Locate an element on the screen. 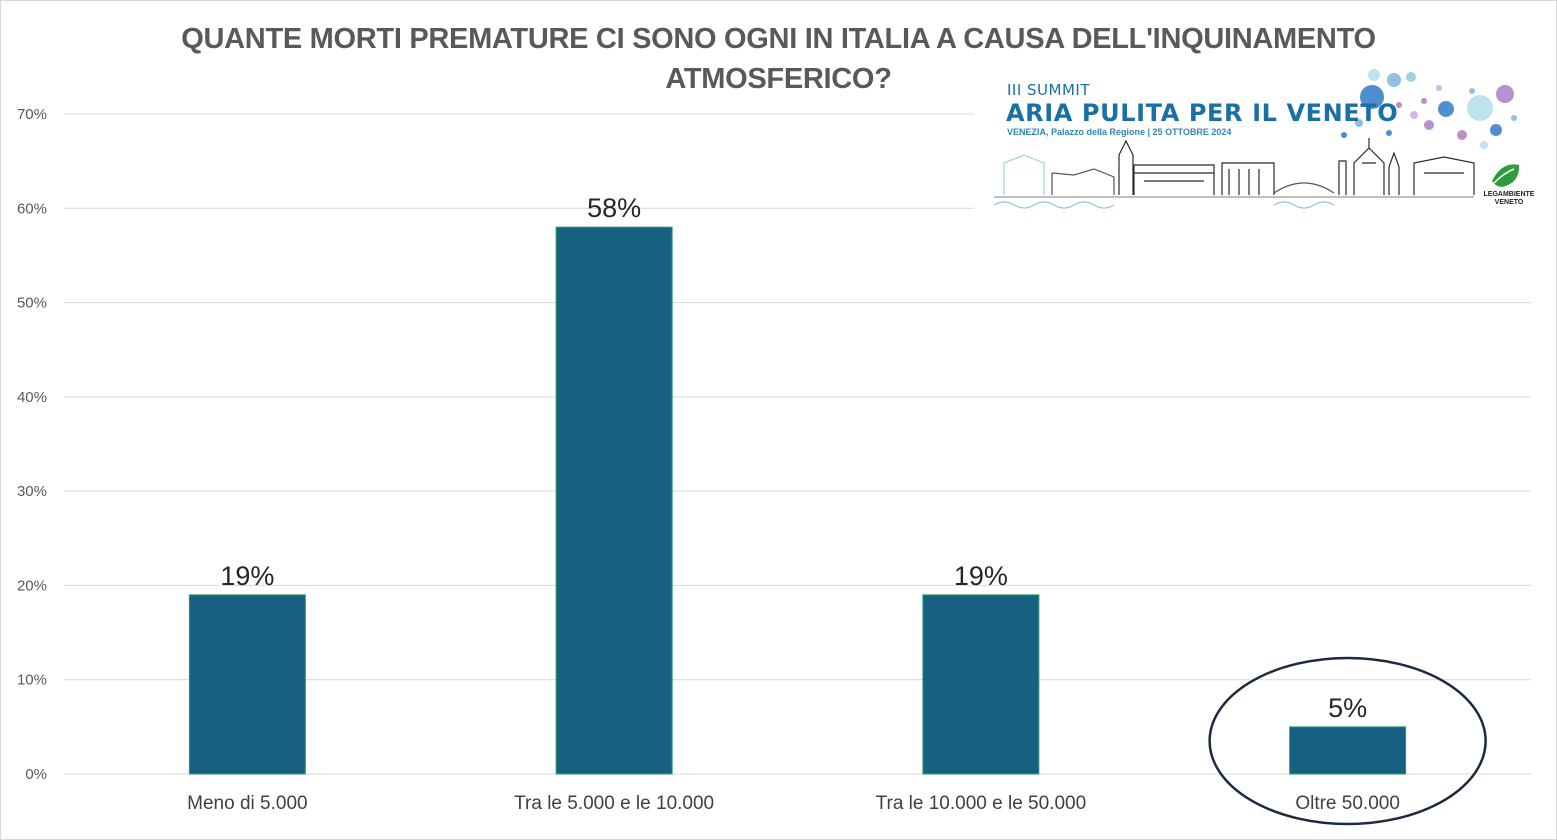 The image size is (1557, 840). logo-kicker: III SUMMIT is located at coordinates (1049, 90).